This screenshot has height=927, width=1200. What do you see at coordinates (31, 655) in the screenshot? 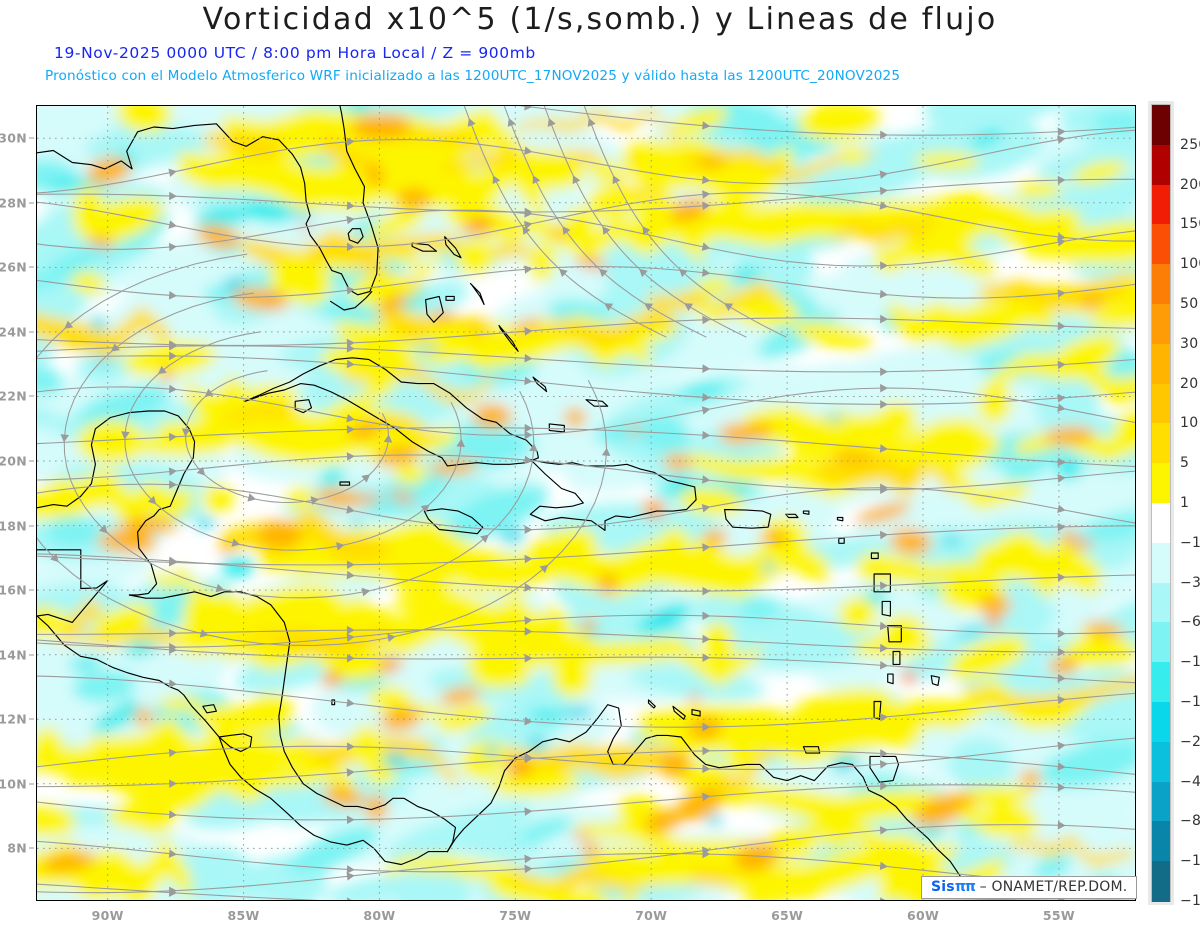
I see `lat-tick-mark` at bounding box center [31, 655].